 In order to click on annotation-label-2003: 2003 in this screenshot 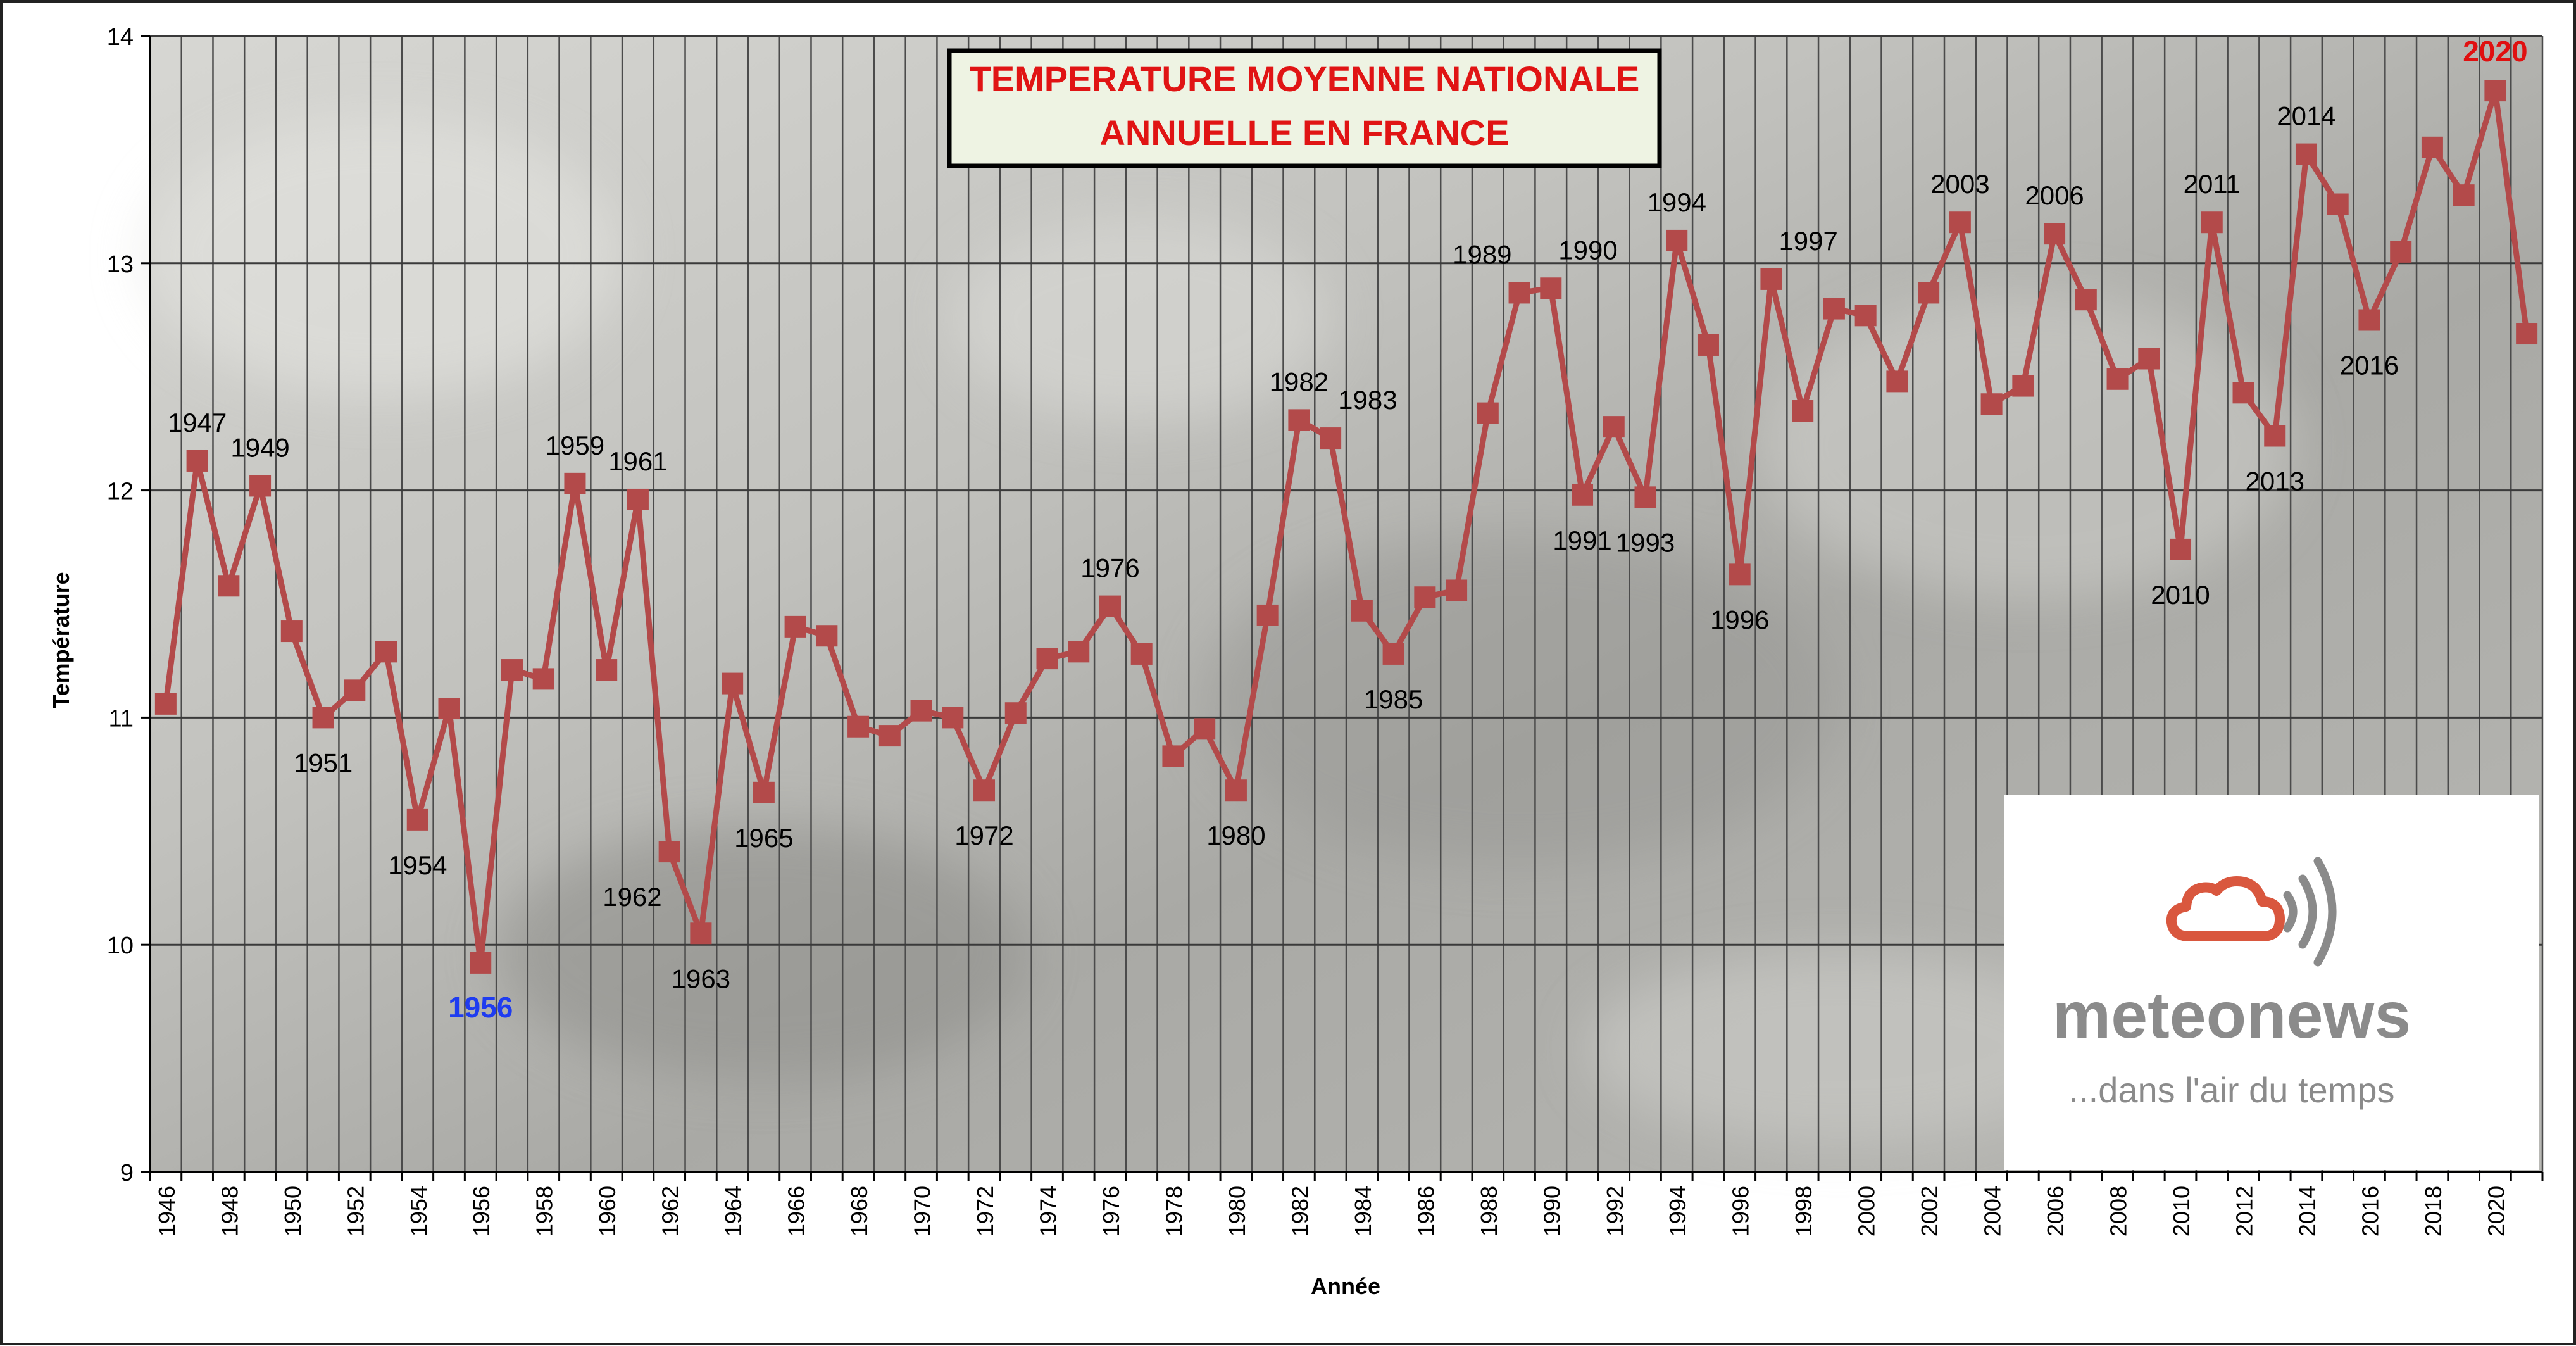, I will do `click(1959, 184)`.